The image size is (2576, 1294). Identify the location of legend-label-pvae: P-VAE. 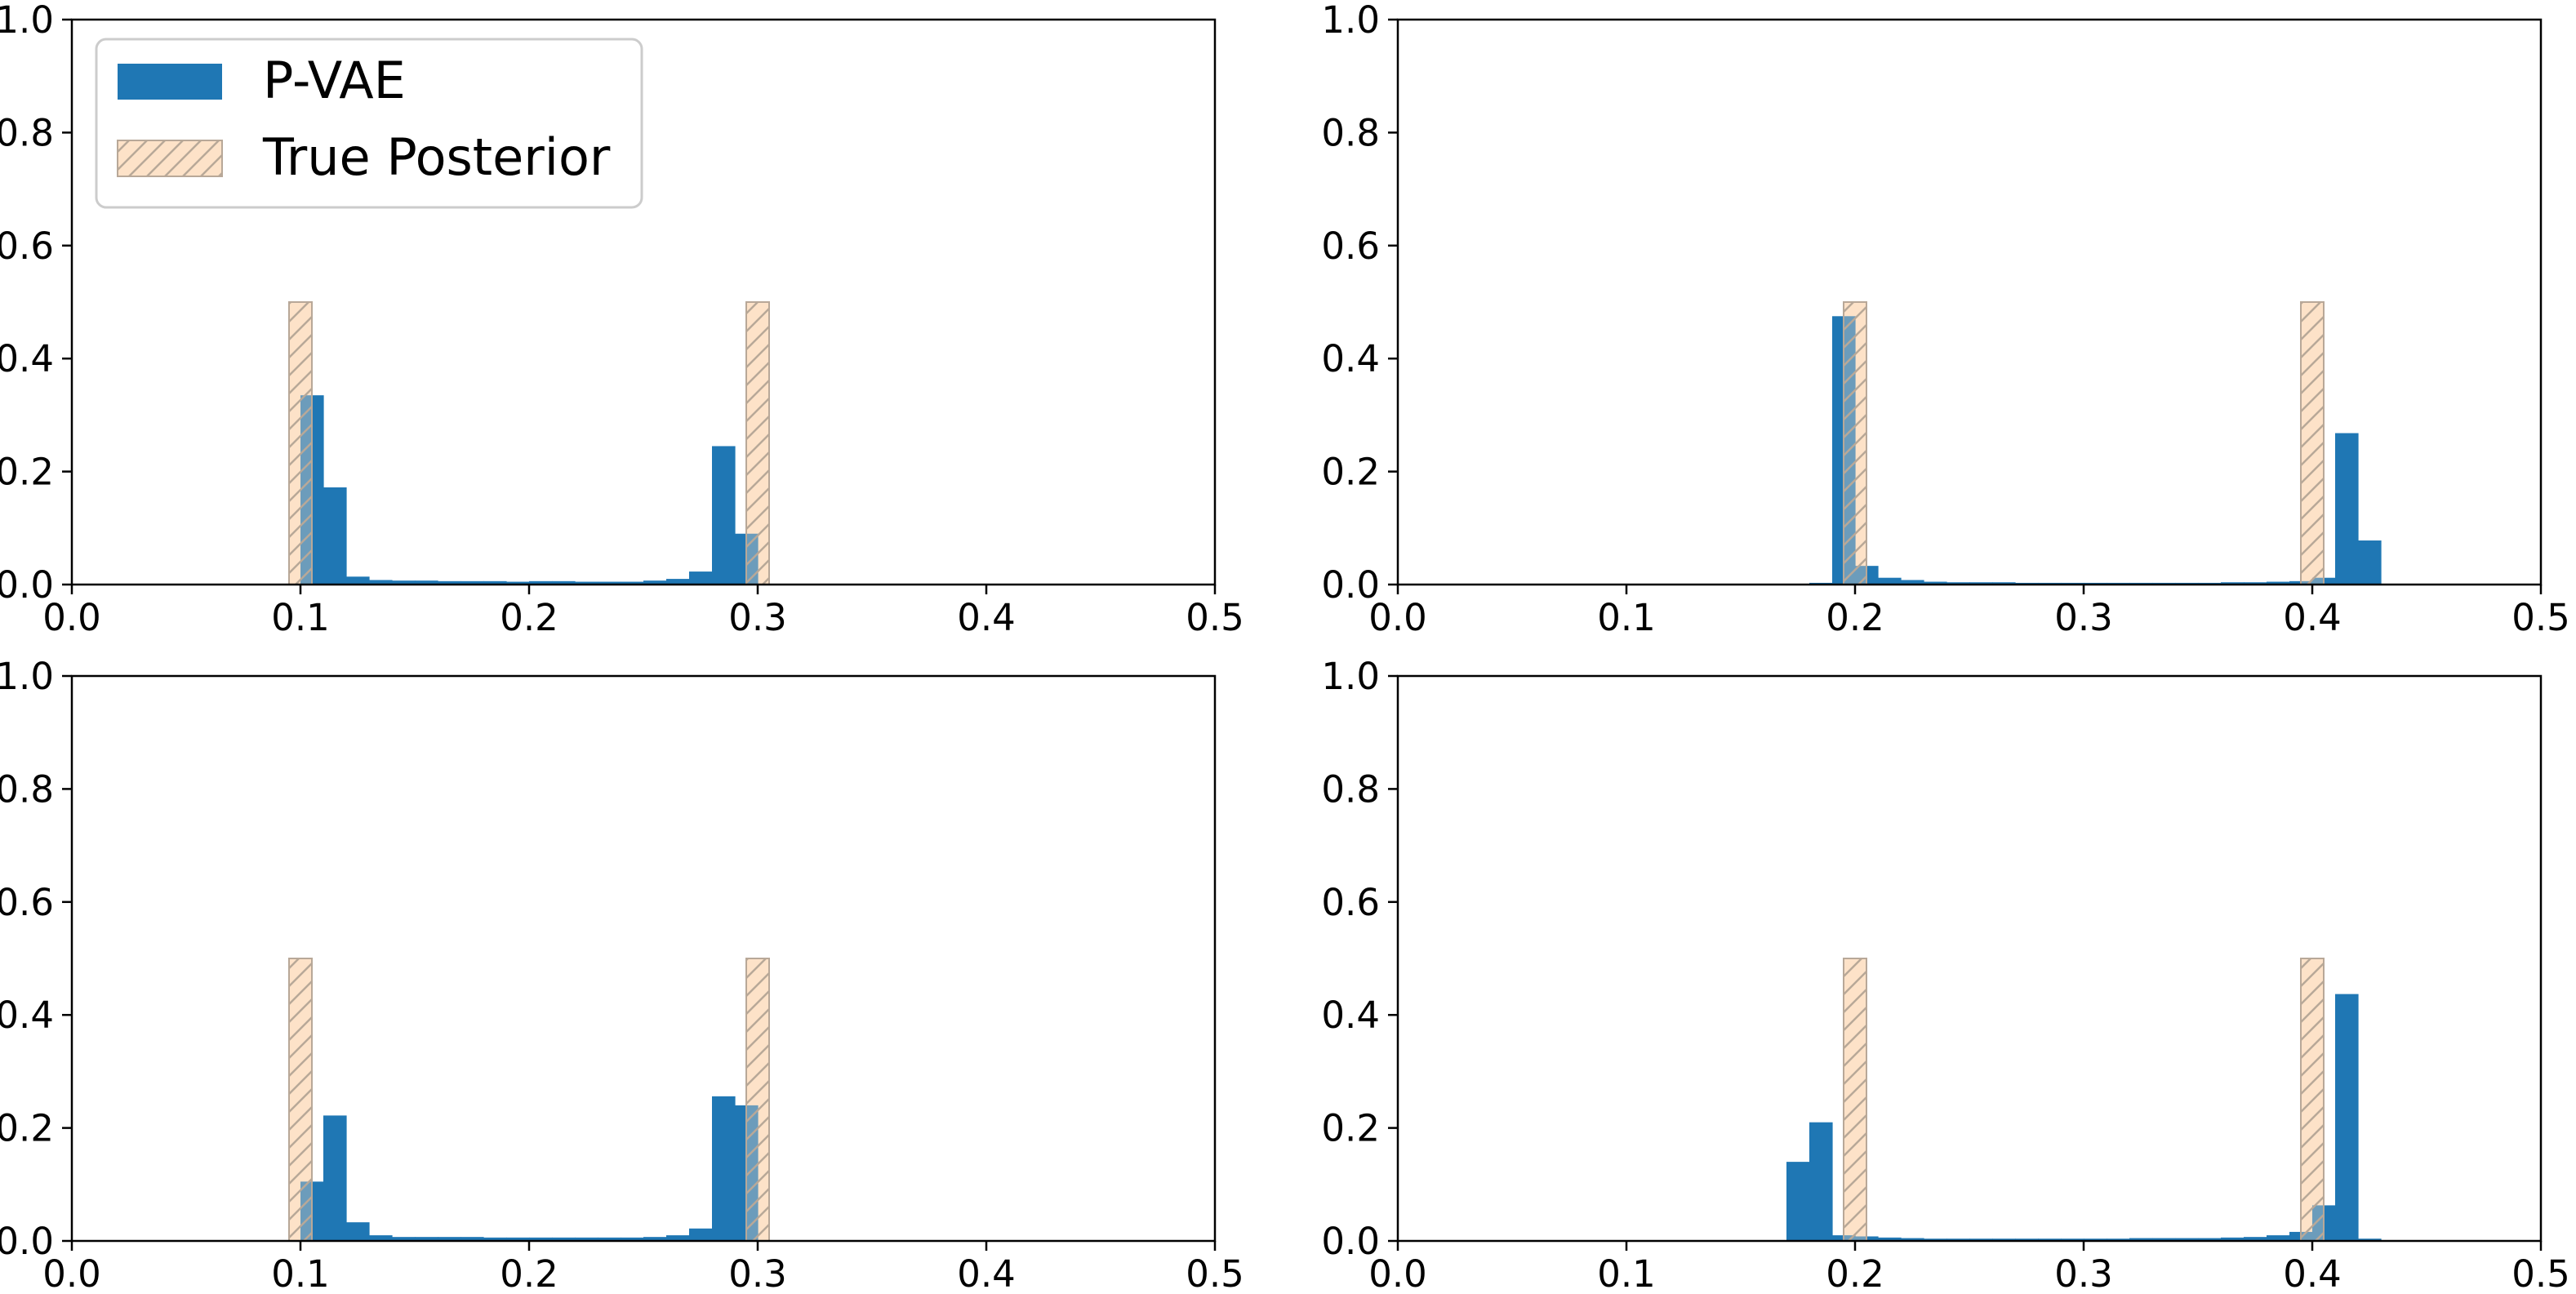
(334, 80).